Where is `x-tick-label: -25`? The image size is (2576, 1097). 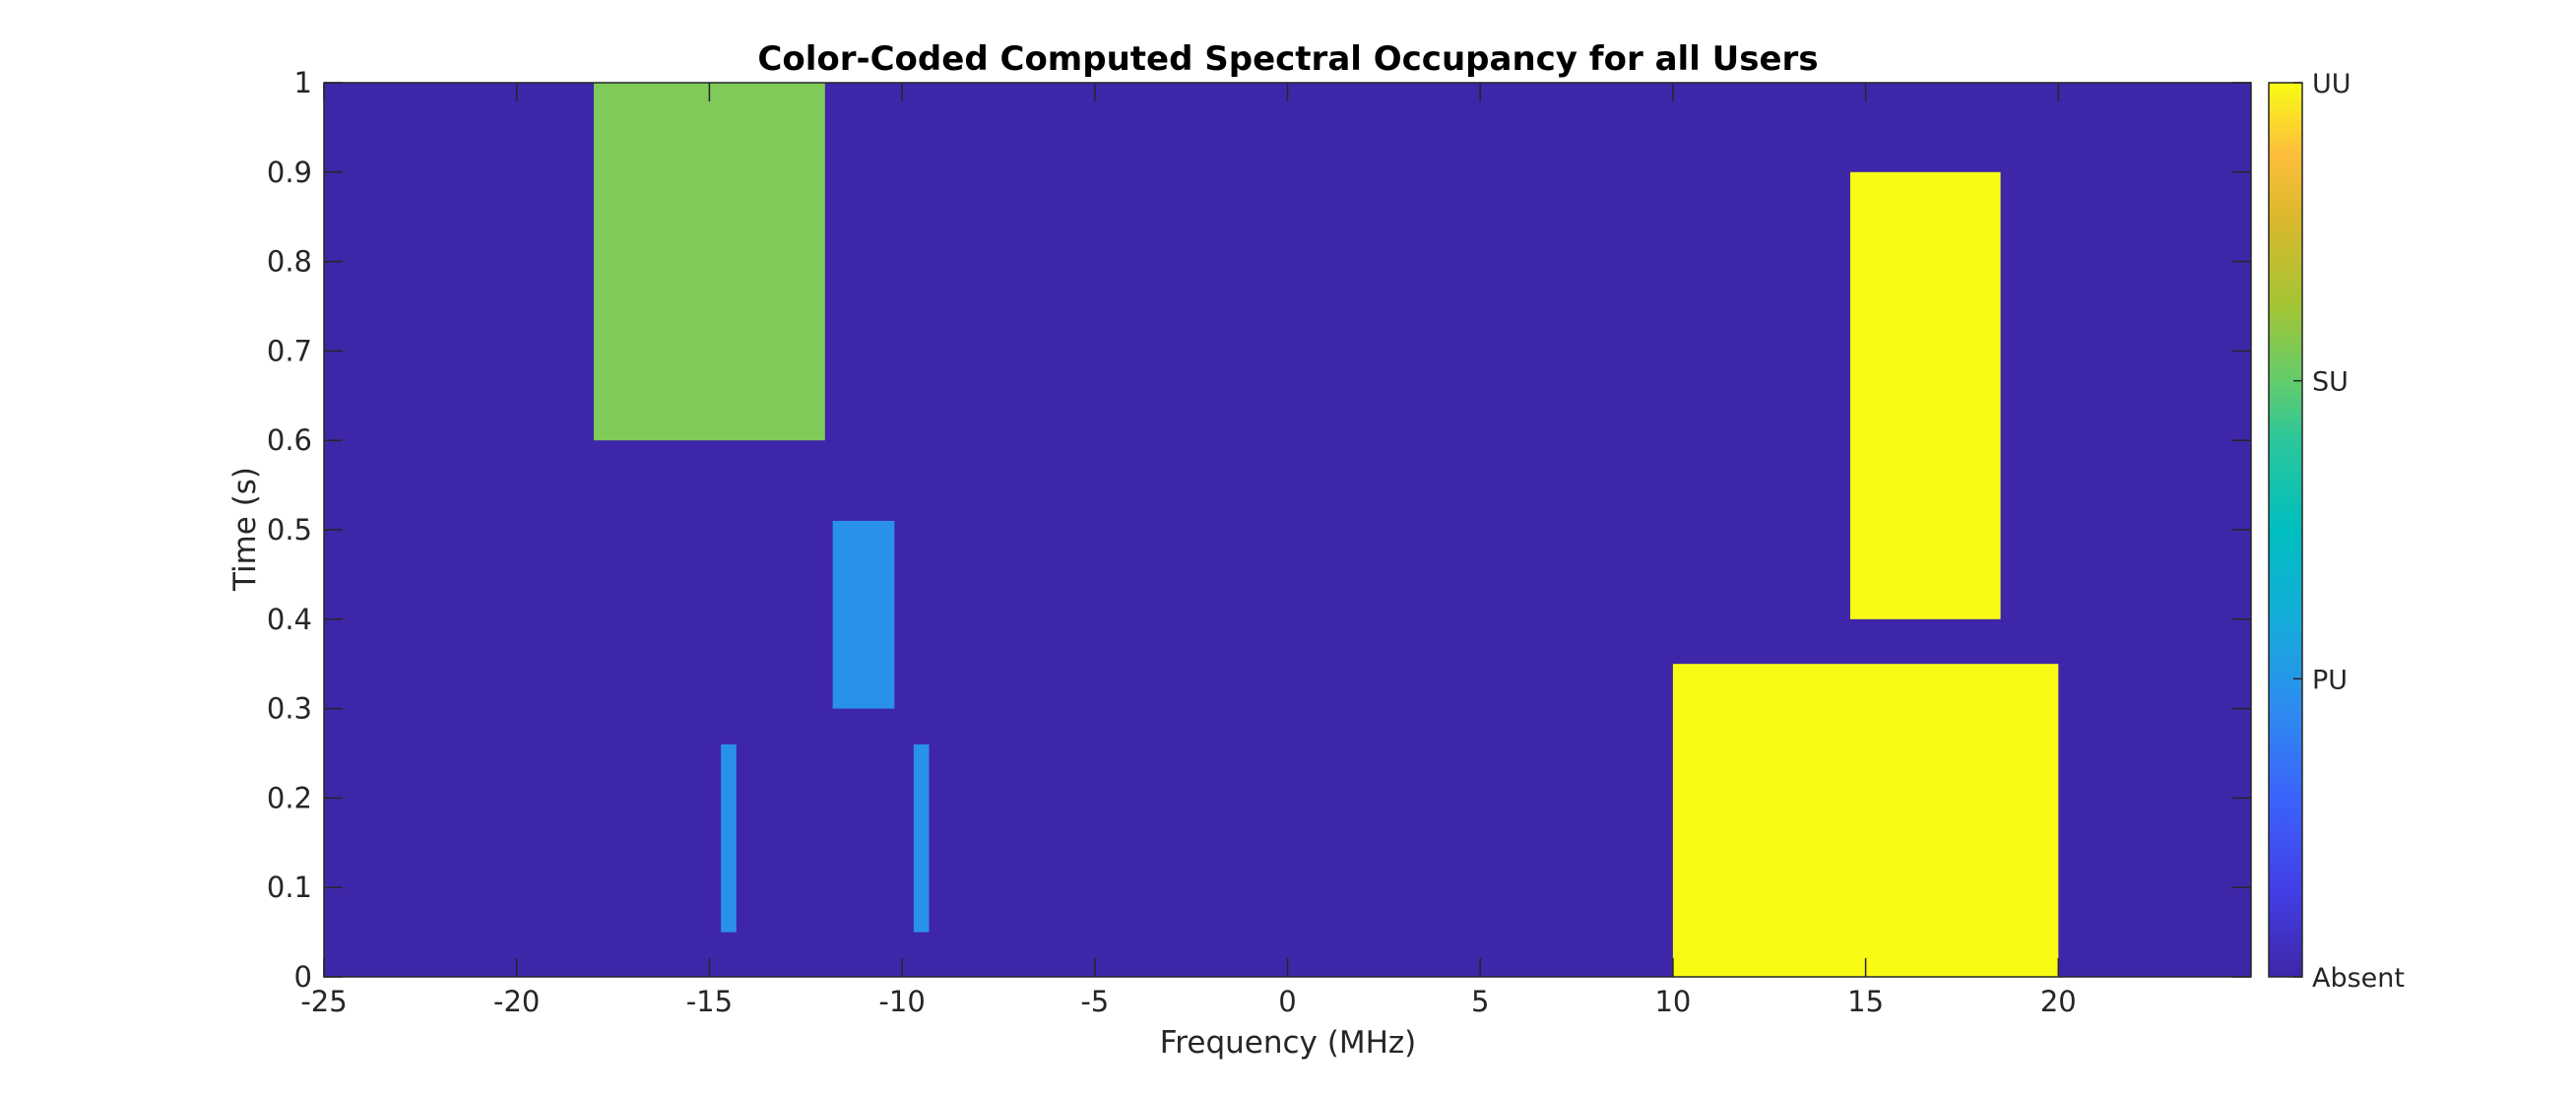 x-tick-label: -25 is located at coordinates (323, 1002).